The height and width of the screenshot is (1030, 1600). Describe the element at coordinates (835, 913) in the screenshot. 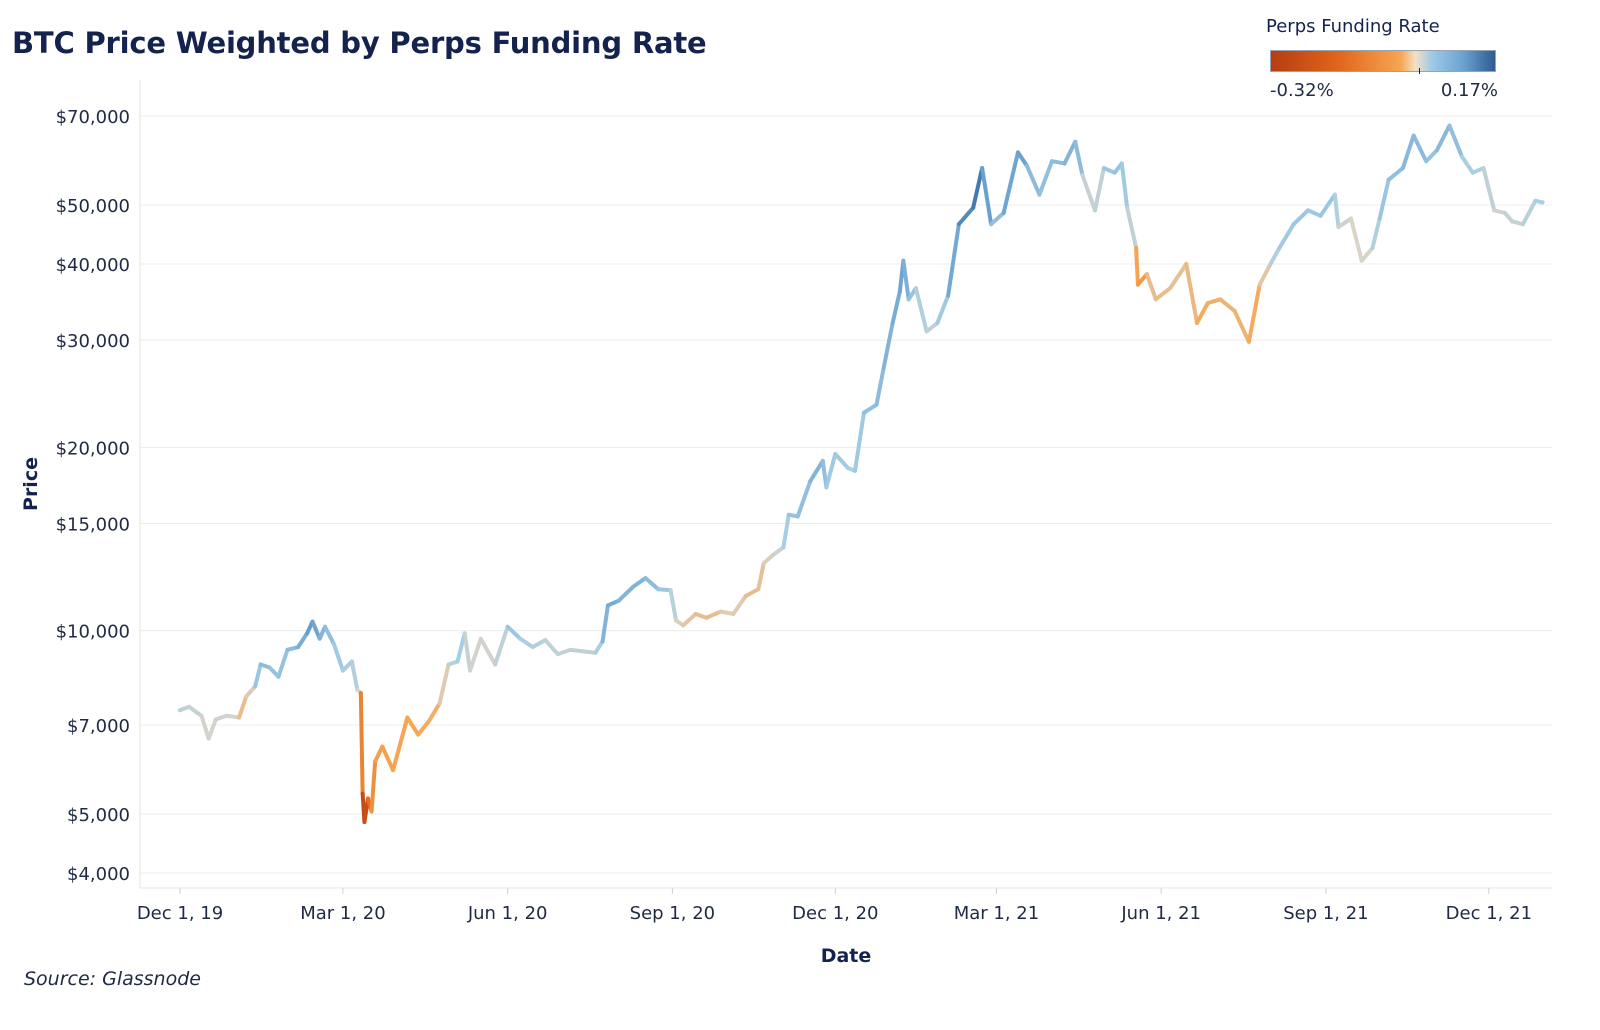

I see `x-tick-label: Dec 1, 20` at that location.